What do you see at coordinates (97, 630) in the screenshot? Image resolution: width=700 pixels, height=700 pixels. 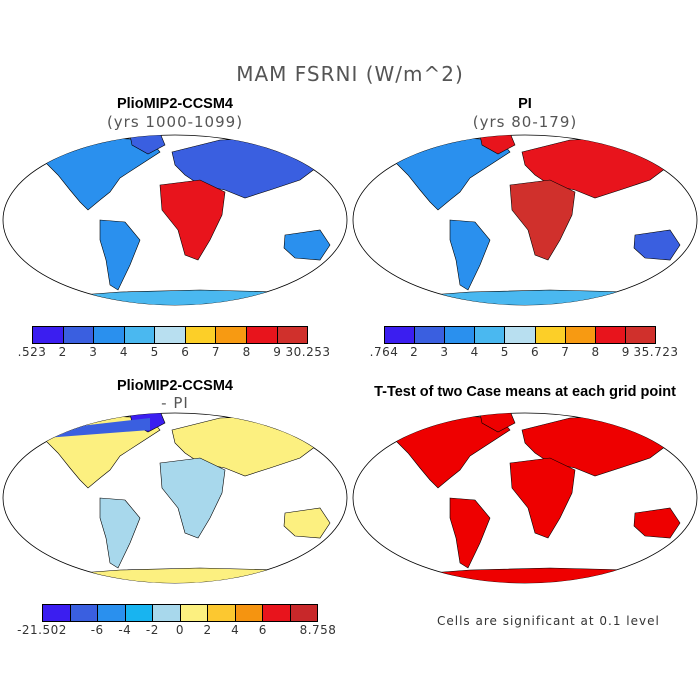 I see `cb3-tick-label: -6` at bounding box center [97, 630].